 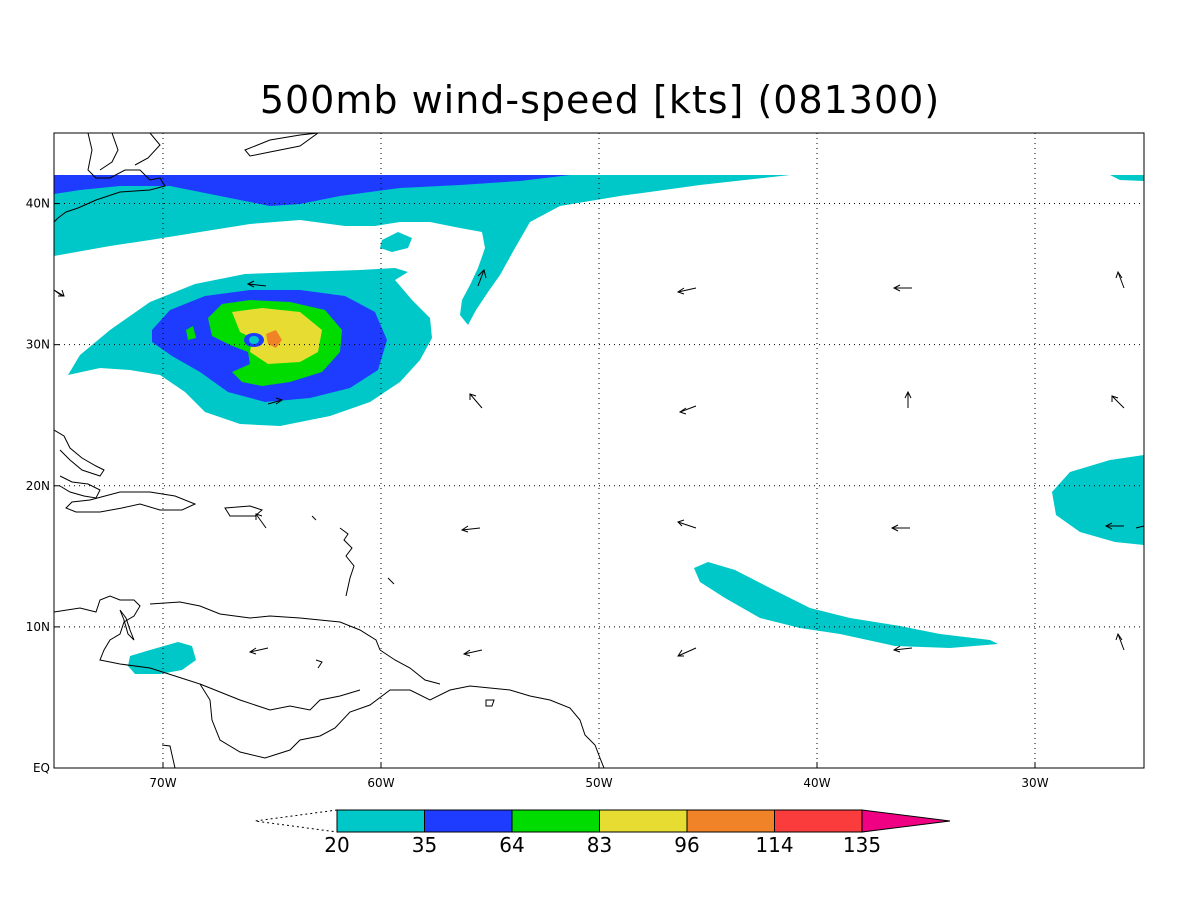 What do you see at coordinates (816, 783) in the screenshot?
I see `lon-tick-label: 40W` at bounding box center [816, 783].